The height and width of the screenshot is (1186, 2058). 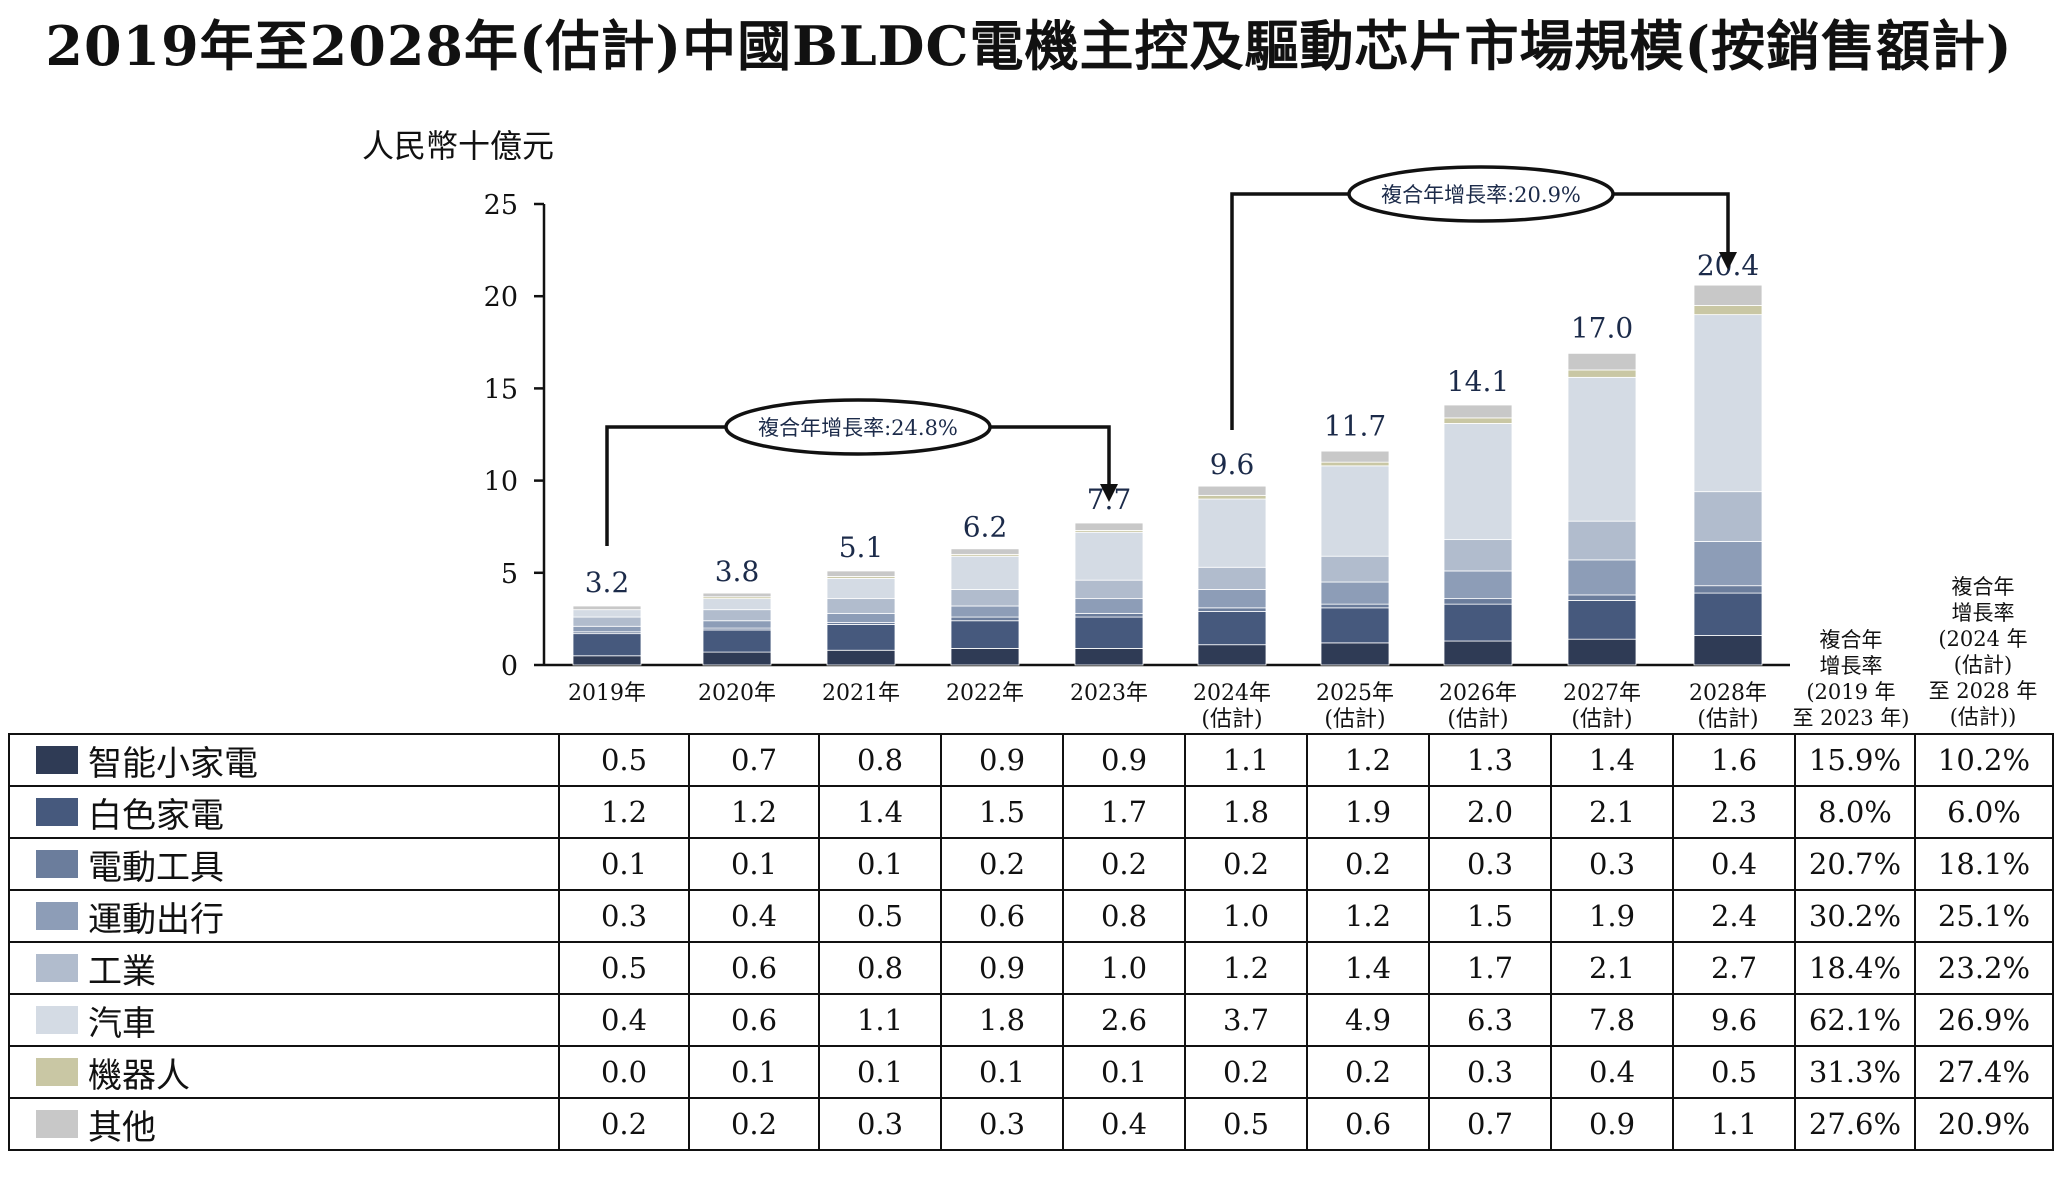 I want to click on cagr-header-line: 複合年, so click(x=1983, y=587).